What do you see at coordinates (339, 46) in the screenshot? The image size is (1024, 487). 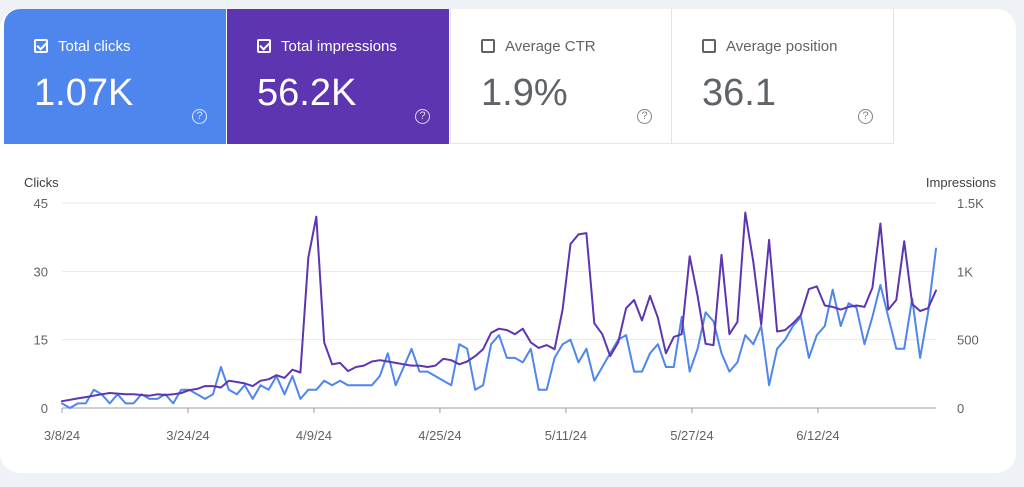 I see `metric-label: Total impressions` at bounding box center [339, 46].